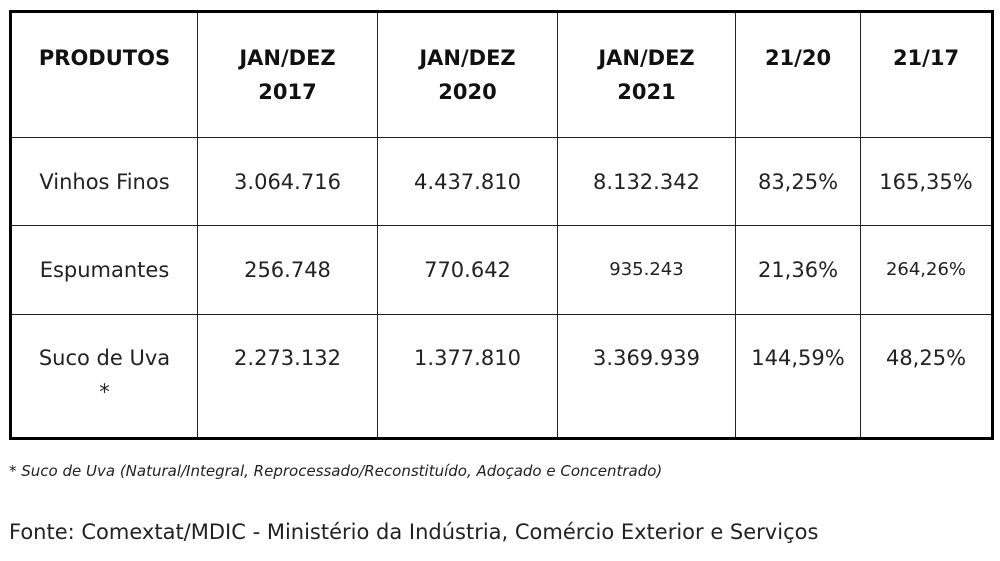 Image resolution: width=1000 pixels, height=561 pixels. Describe the element at coordinates (646, 270) in the screenshot. I see `value-2021-cell: 935.243` at that location.